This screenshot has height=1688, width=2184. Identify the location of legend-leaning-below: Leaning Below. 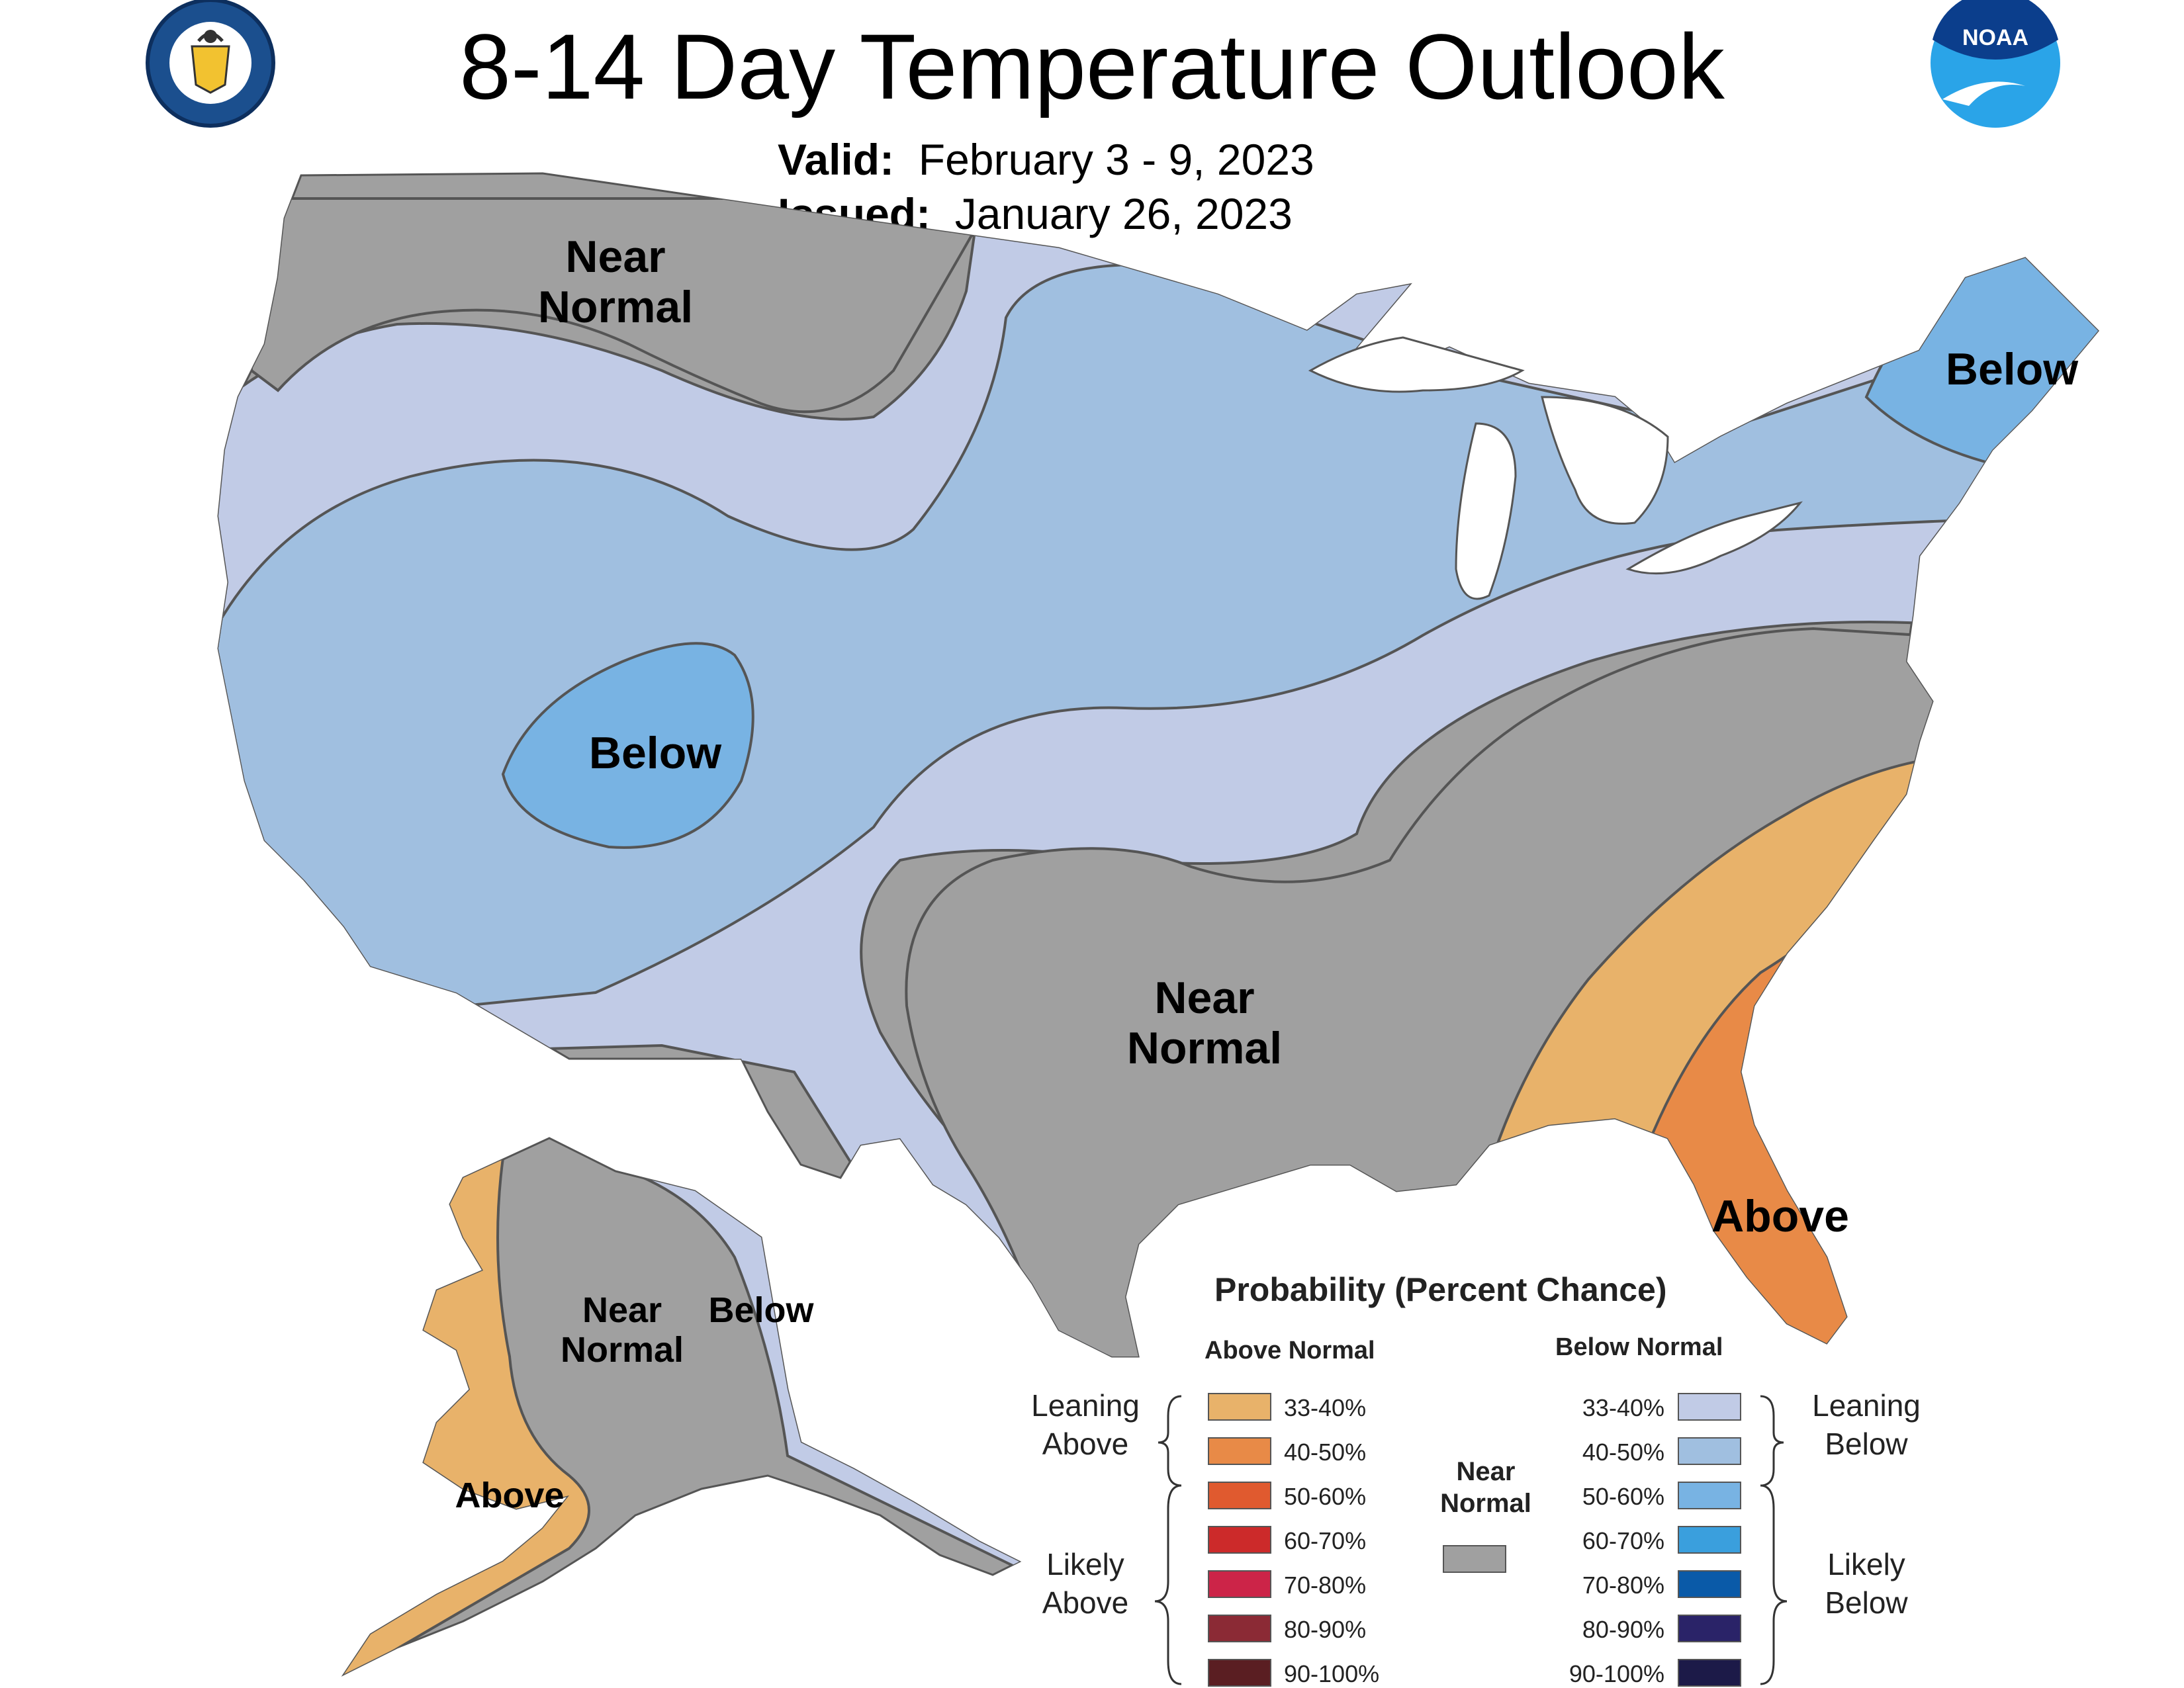
(1866, 1424).